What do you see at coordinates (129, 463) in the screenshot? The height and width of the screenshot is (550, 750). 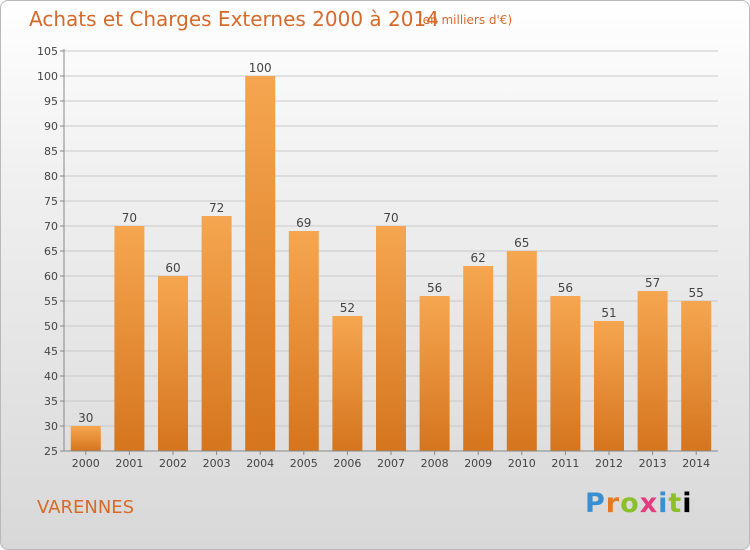 I see `x-tick-label: 2001` at bounding box center [129, 463].